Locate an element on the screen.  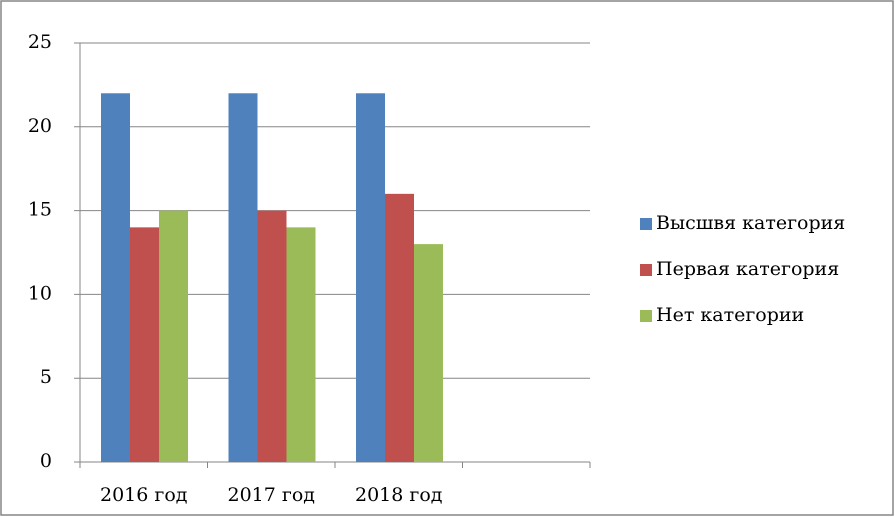
y-tick-label: 25 is located at coordinates (40, 42).